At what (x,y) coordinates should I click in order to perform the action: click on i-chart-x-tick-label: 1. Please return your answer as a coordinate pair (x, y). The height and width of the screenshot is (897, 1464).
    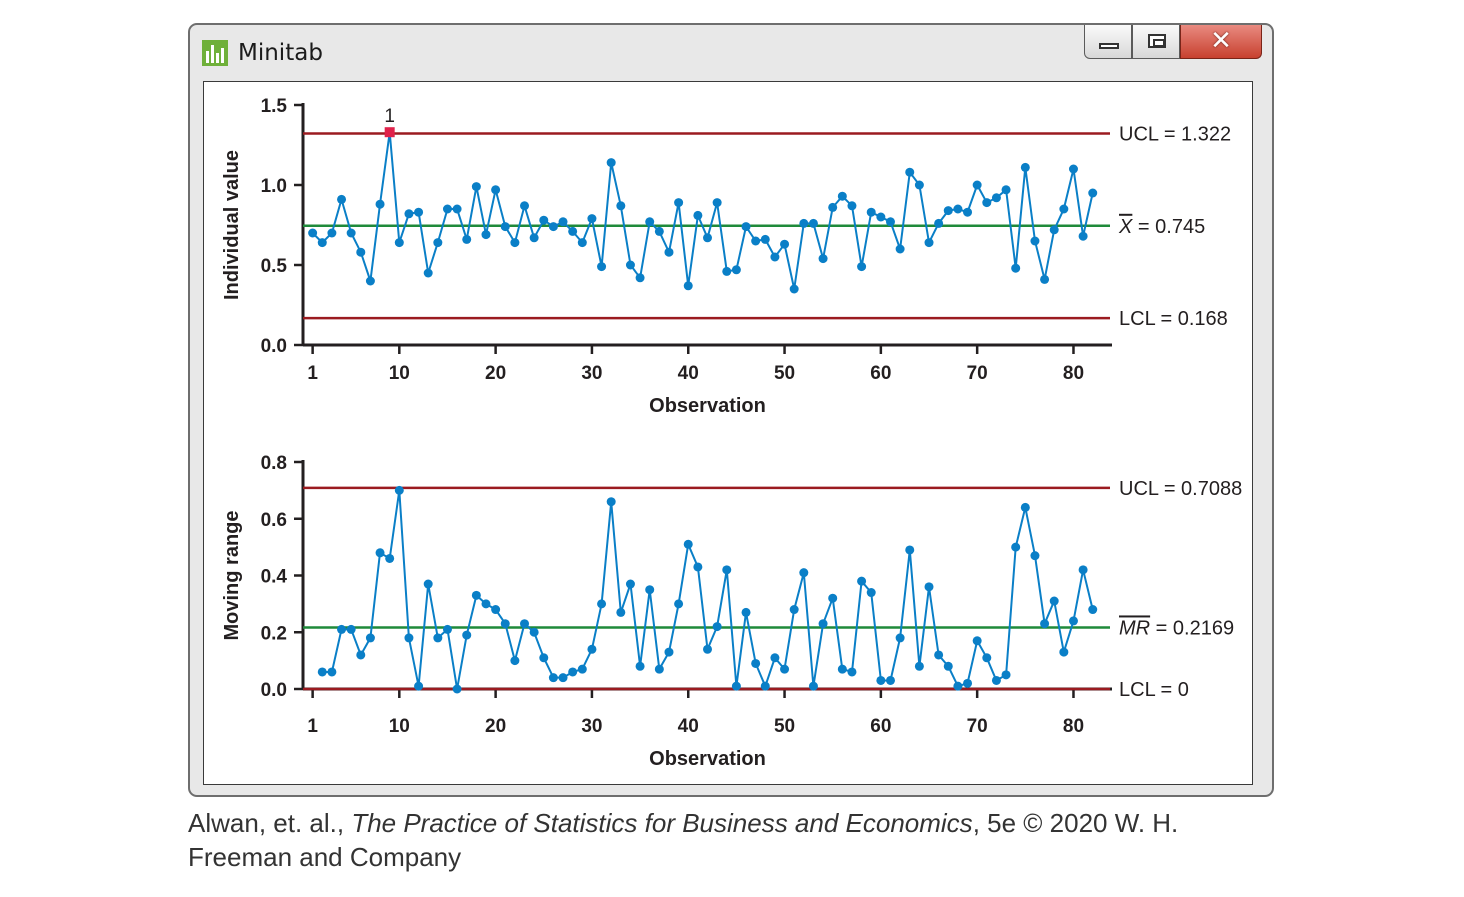
    Looking at the image, I should click on (312, 373).